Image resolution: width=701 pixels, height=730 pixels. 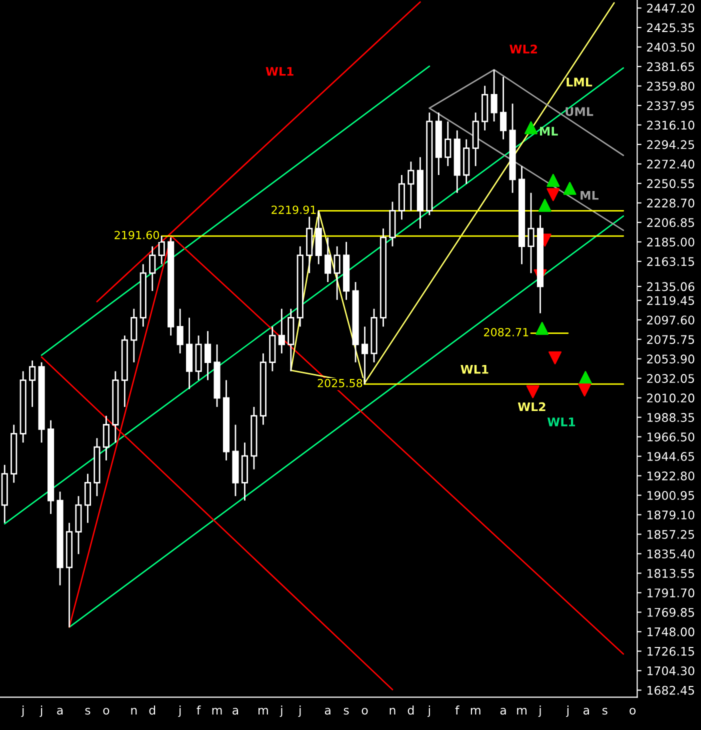 What do you see at coordinates (671, 437) in the screenshot?
I see `y-tick-label: 1966.50` at bounding box center [671, 437].